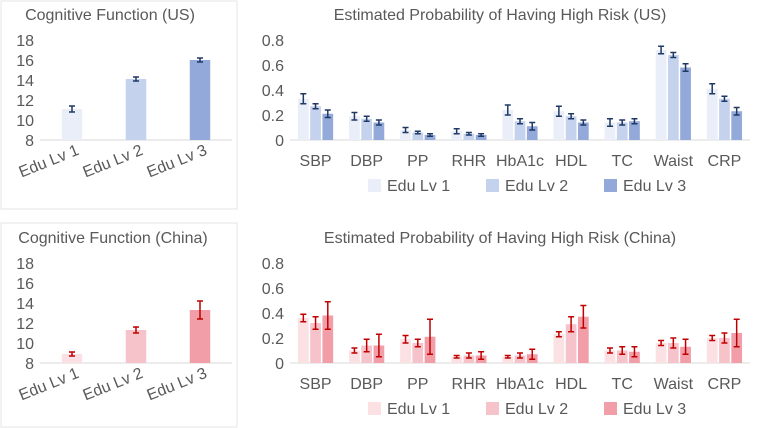  Describe the element at coordinates (737, 125) in the screenshot. I see `bar-crp-lv3` at that location.